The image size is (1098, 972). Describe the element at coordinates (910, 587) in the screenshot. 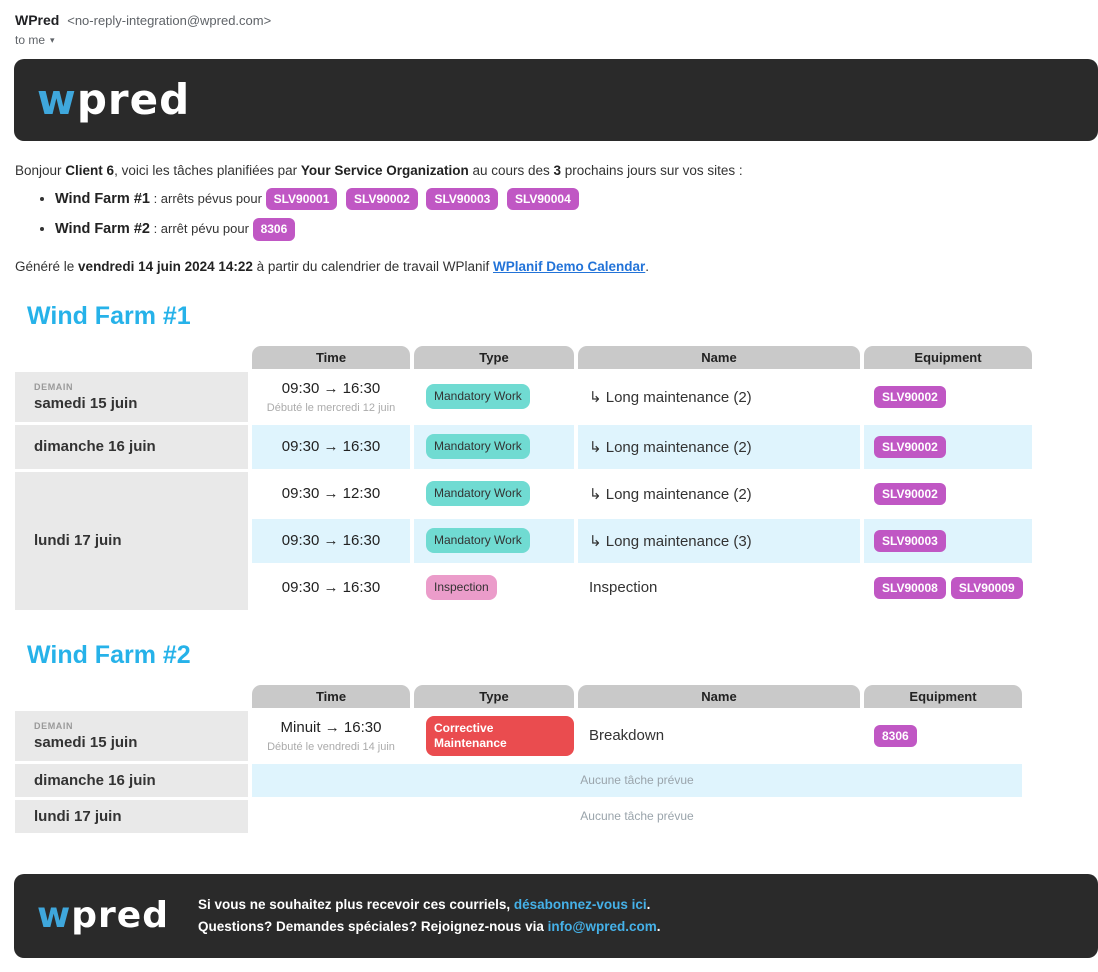

I see `equipment-chip: SLV90008` at that location.